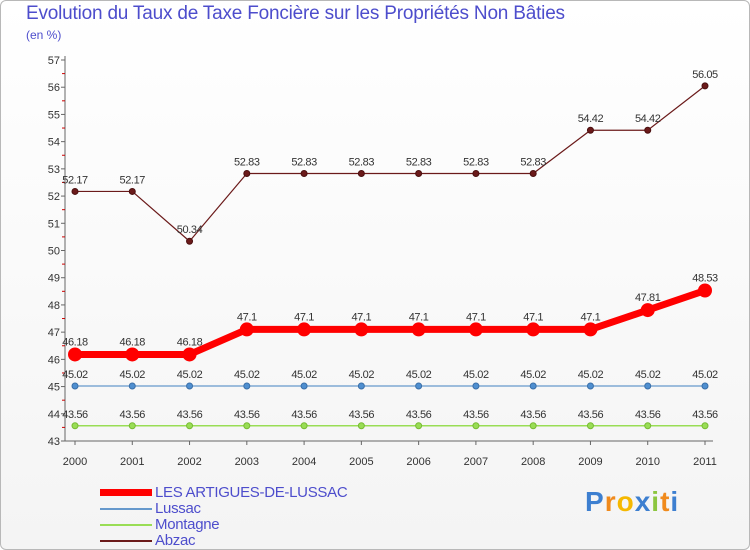 This screenshot has height=550, width=750. What do you see at coordinates (647, 462) in the screenshot?
I see `x-tick-label: 2010` at bounding box center [647, 462].